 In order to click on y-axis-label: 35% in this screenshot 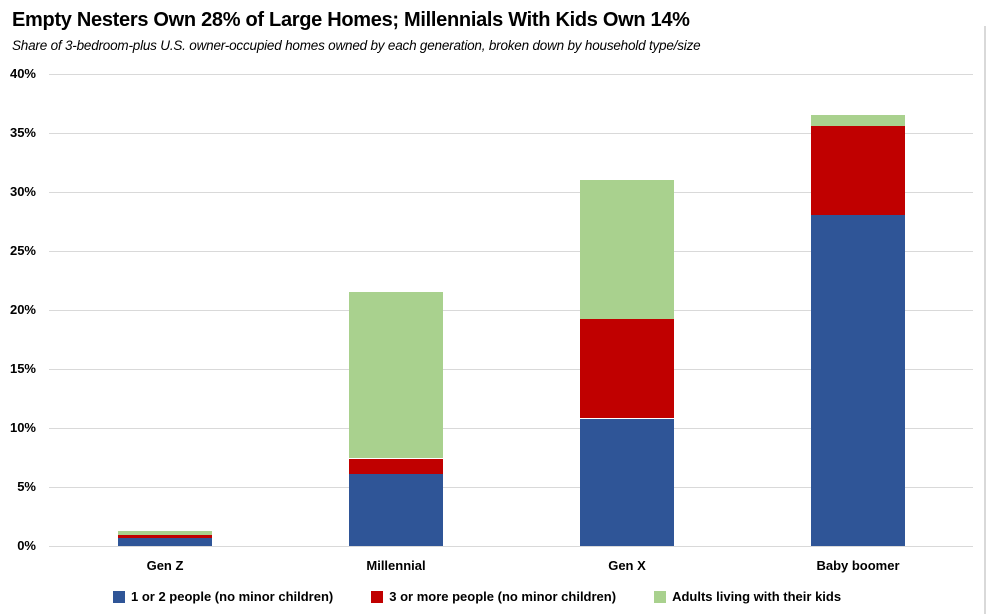, I will do `click(22, 132)`.